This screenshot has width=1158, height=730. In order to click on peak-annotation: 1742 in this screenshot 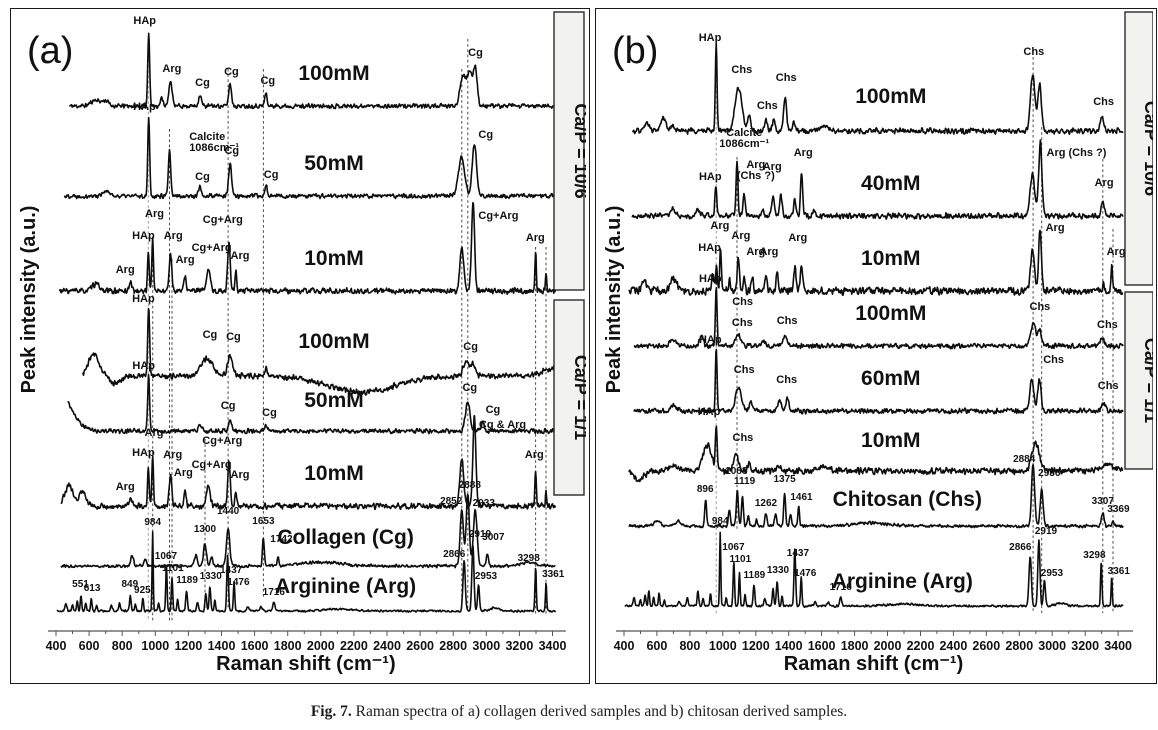, I will do `click(281, 539)`.